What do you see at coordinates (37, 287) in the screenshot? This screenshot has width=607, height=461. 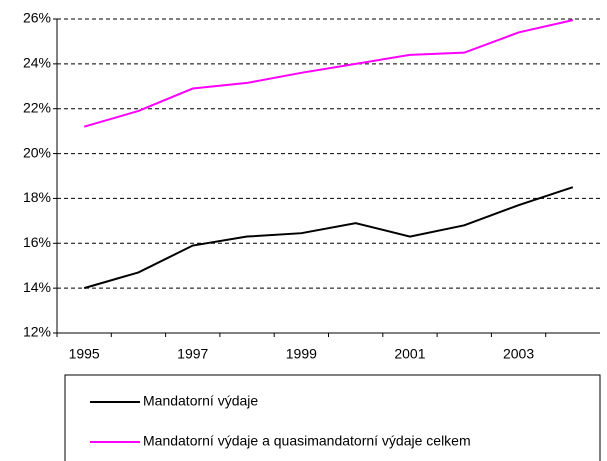 I see `y-tick-label: 14%` at bounding box center [37, 287].